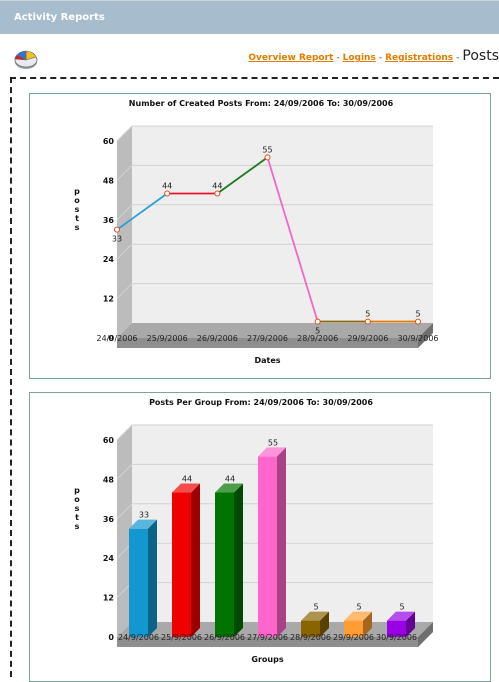  Describe the element at coordinates (480, 56) in the screenshot. I see `nav-current-page: Posts` at that location.